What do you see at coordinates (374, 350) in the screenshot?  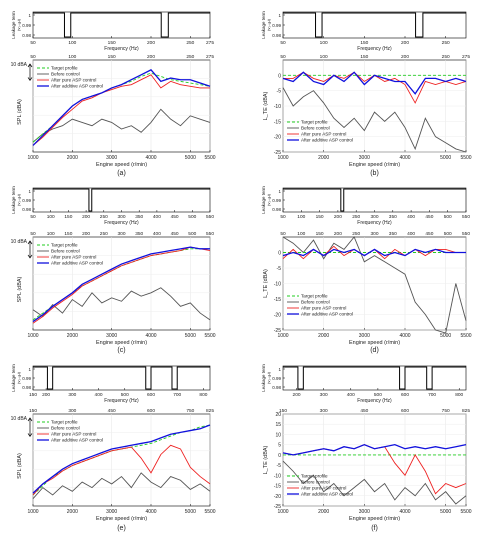 I see `panel-caption: (d)` at bounding box center [374, 350].